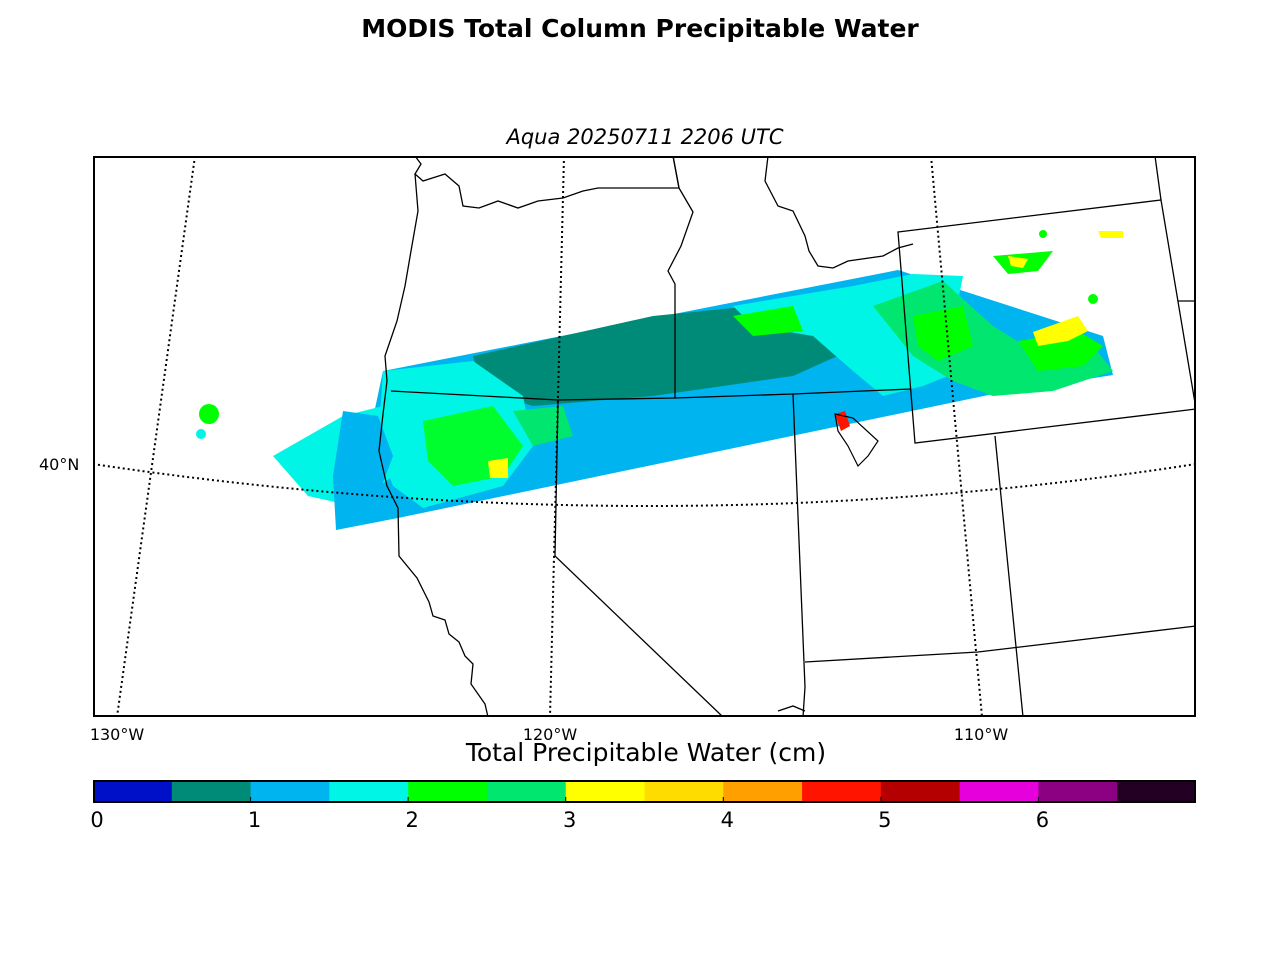 The width and height of the screenshot is (1280, 960). Describe the element at coordinates (550, 734) in the screenshot. I see `lon-label-120w: 120°W` at that location.